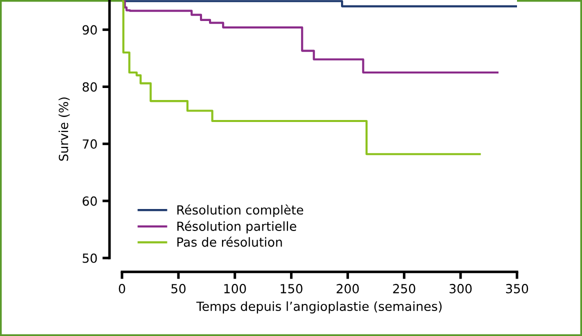 The width and height of the screenshot is (582, 336). I want to click on y-tick-label: 80, so click(89, 87).